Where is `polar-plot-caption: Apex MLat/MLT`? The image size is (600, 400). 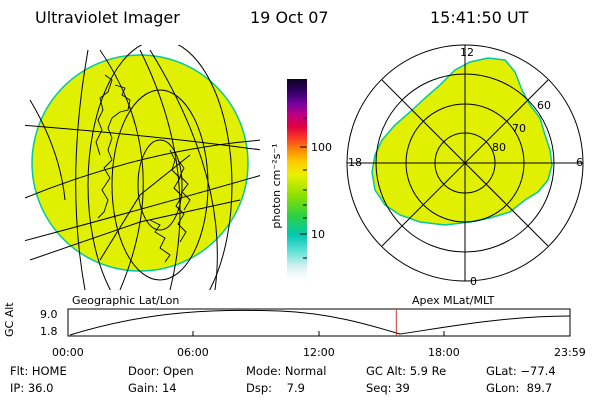
polar-plot-caption: Apex MLat/MLT is located at coordinates (453, 300).